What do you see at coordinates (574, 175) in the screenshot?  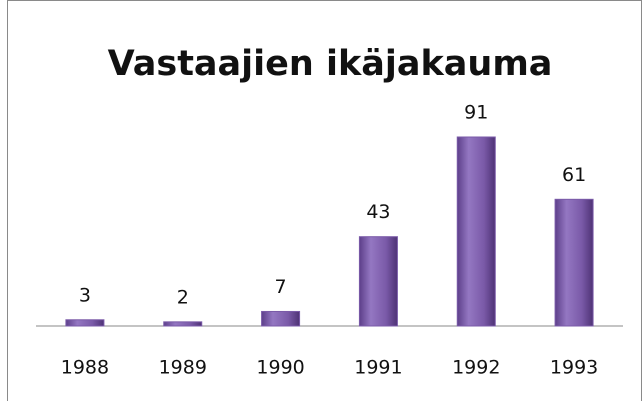 I see `value-label: 61` at bounding box center [574, 175].